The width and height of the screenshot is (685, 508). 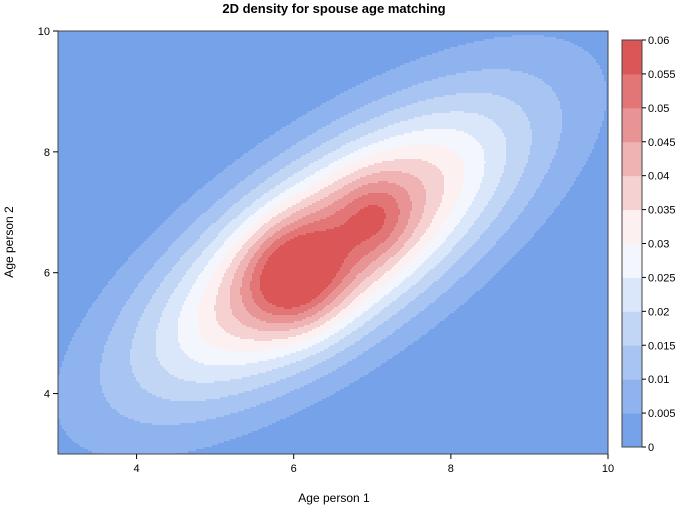 What do you see at coordinates (608, 469) in the screenshot?
I see `x-tick-label: 10` at bounding box center [608, 469].